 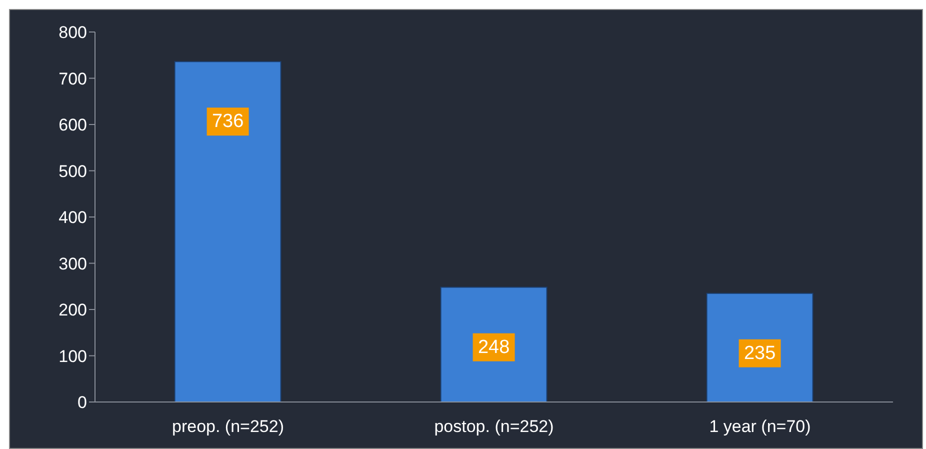 What do you see at coordinates (72, 356) in the screenshot?
I see `y-tick-label: 100` at bounding box center [72, 356].